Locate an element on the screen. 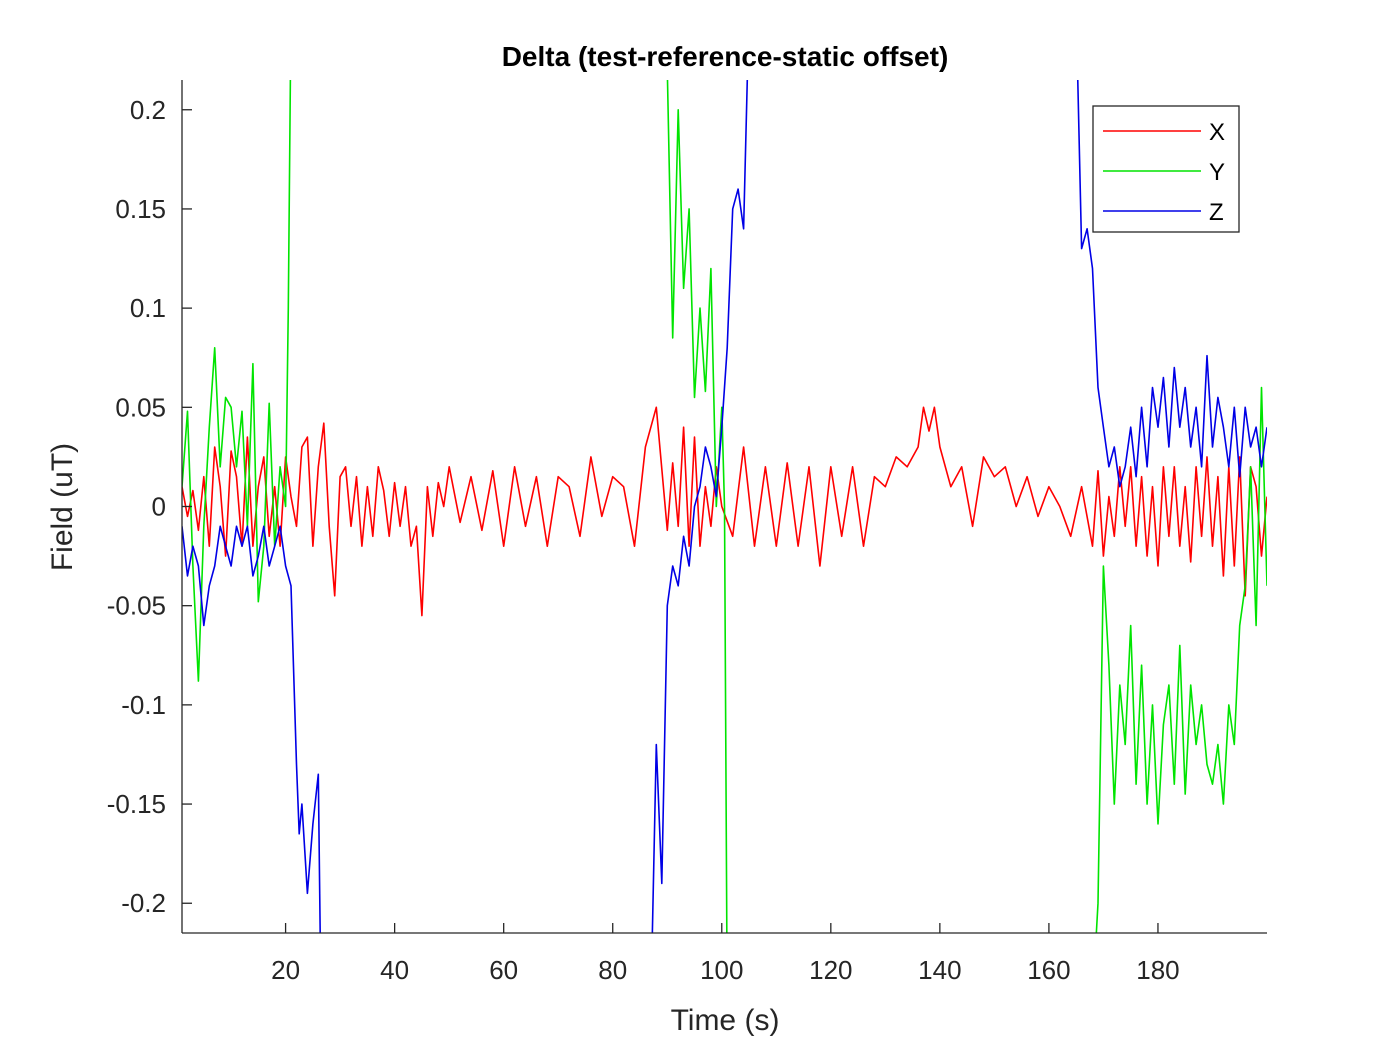  y-tick-label: -0.2 is located at coordinates (143, 903).